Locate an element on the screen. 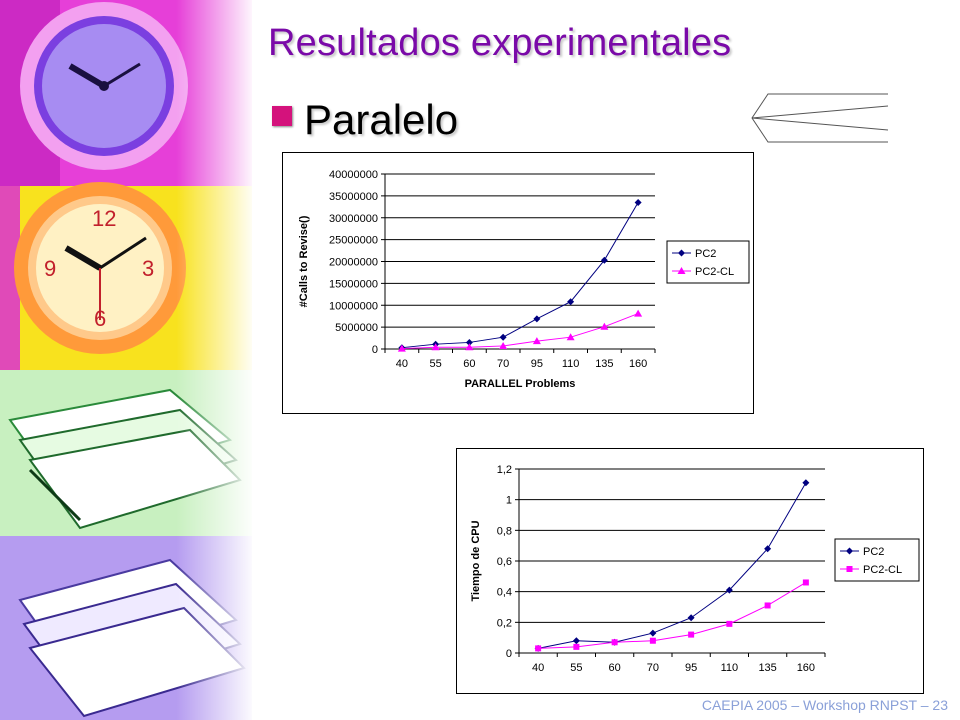  bullet-square-icon is located at coordinates (282, 116).